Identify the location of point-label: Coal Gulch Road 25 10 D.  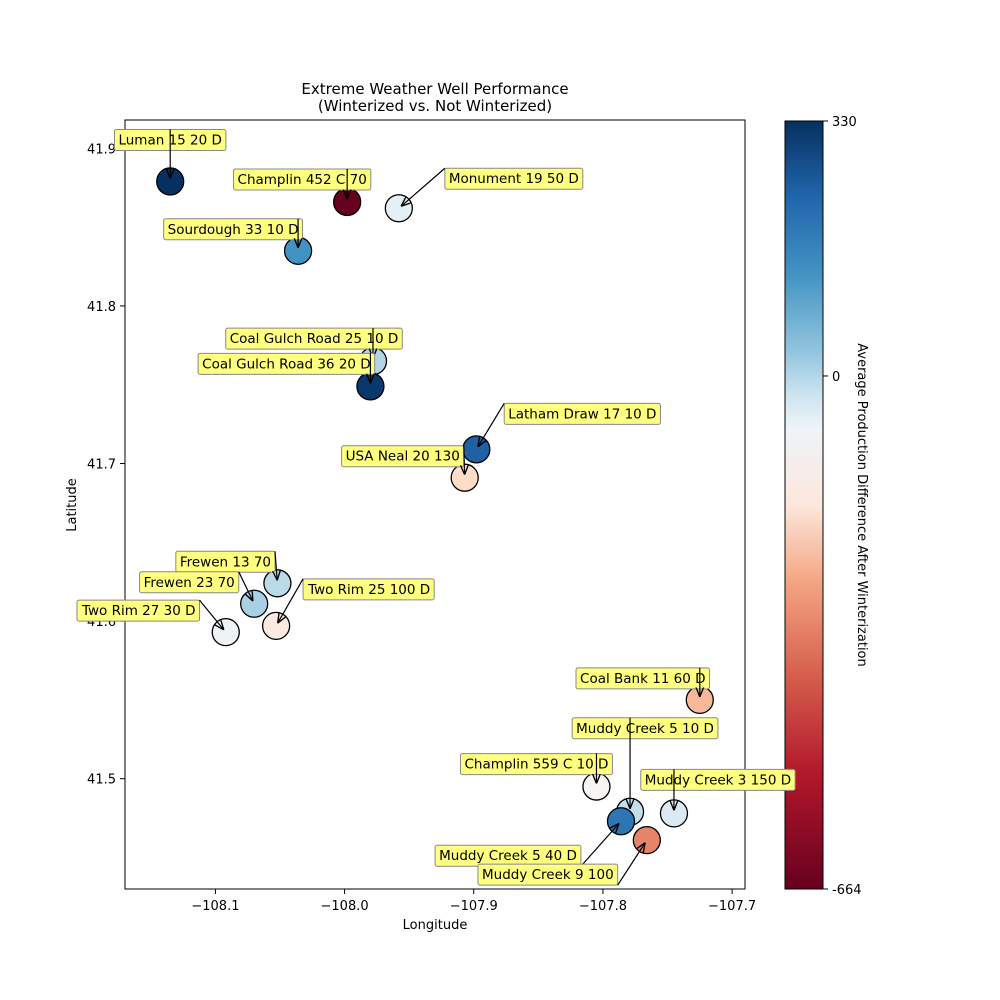
(314, 339).